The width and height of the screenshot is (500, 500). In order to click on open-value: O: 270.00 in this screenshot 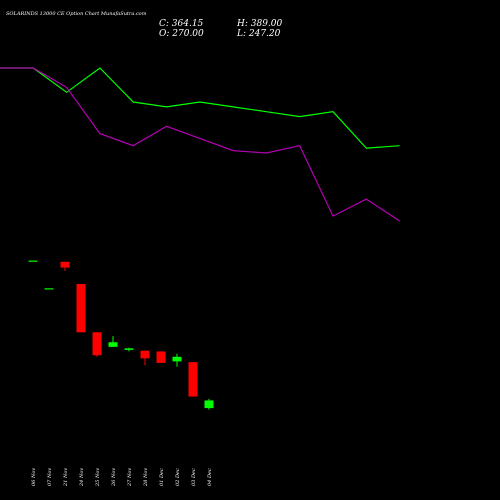, I will do `click(181, 34)`.